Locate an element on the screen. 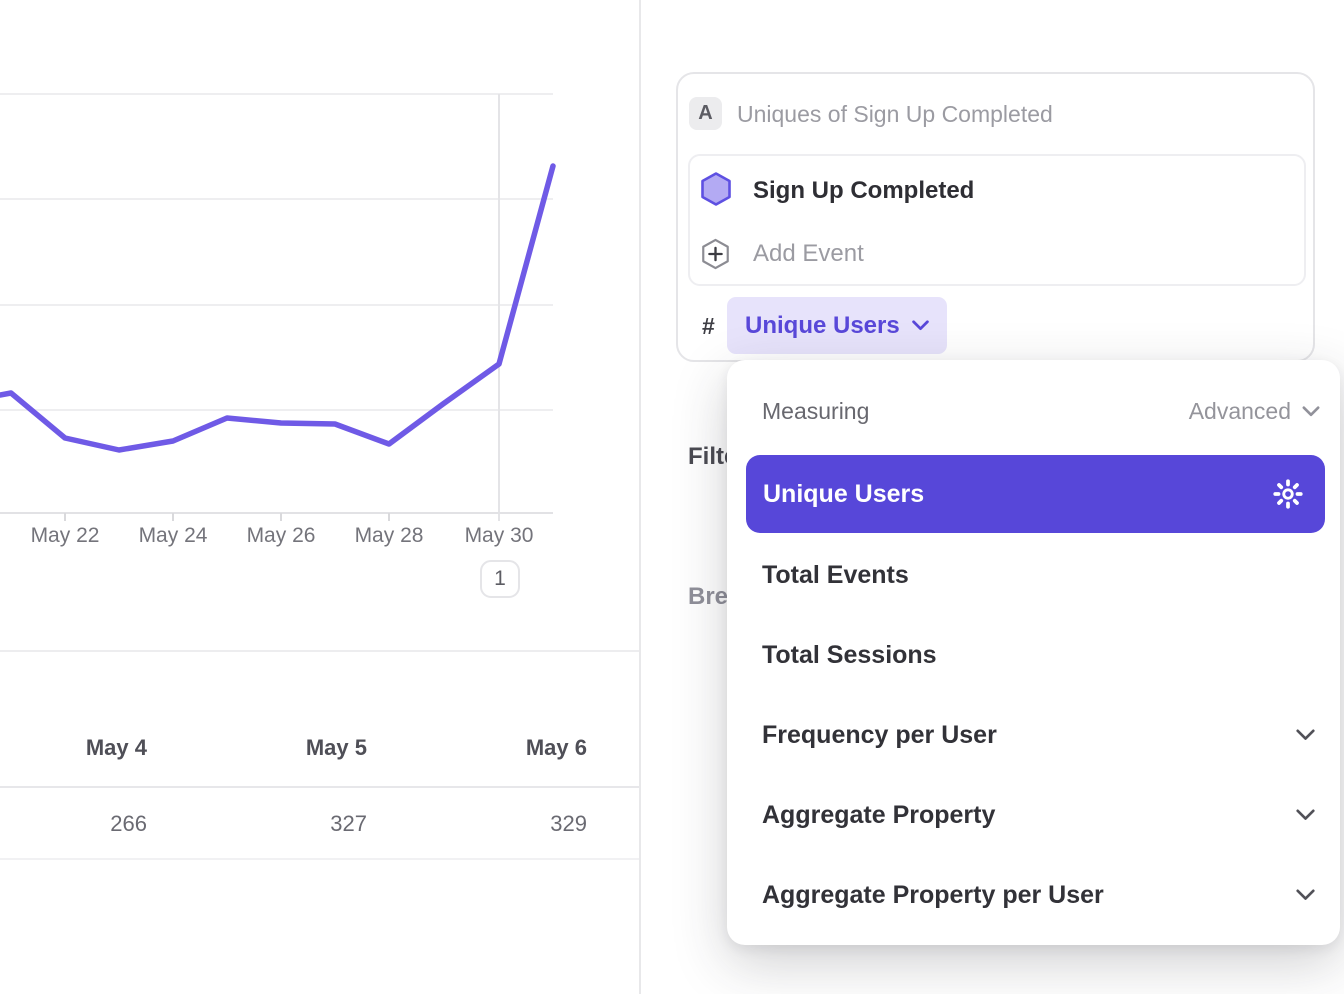 The height and width of the screenshot is (994, 1344). measurement-selector: Unique Users is located at coordinates (837, 325).